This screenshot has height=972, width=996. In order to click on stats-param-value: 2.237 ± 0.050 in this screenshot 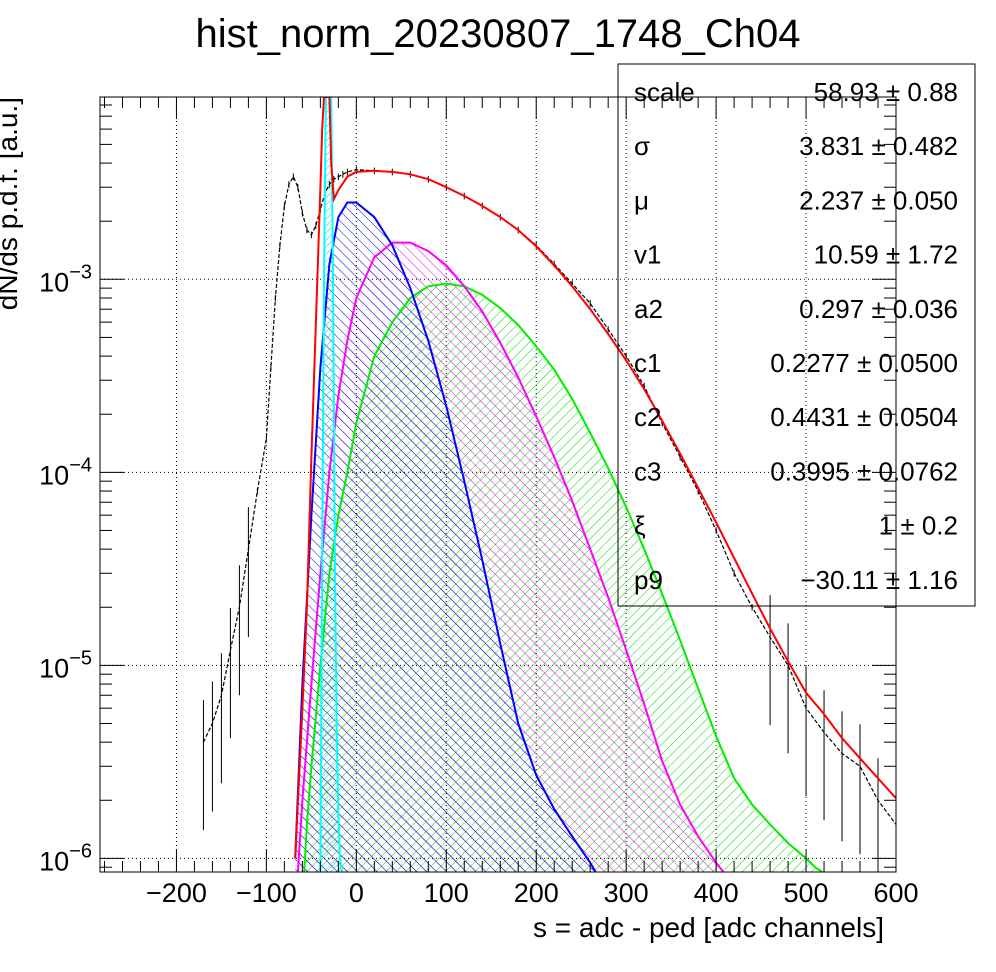, I will do `click(878, 200)`.